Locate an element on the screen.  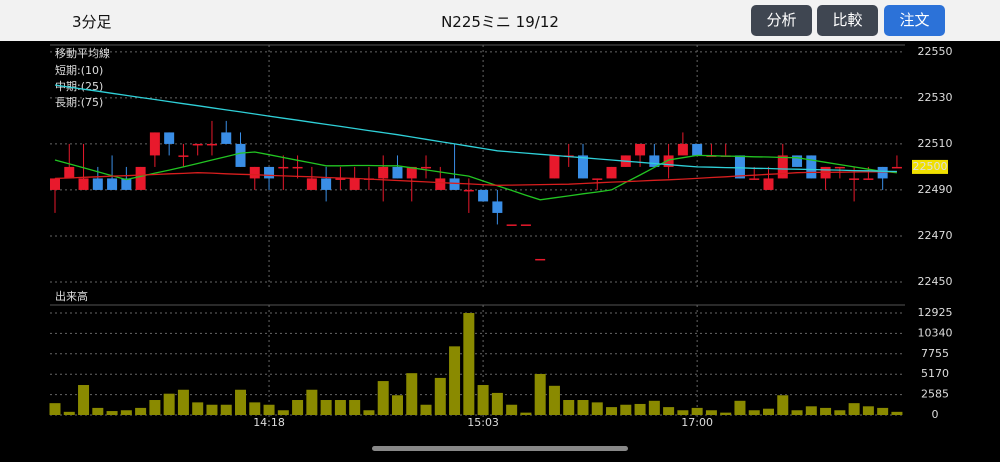
compare-button: 比較 is located at coordinates (847, 20).